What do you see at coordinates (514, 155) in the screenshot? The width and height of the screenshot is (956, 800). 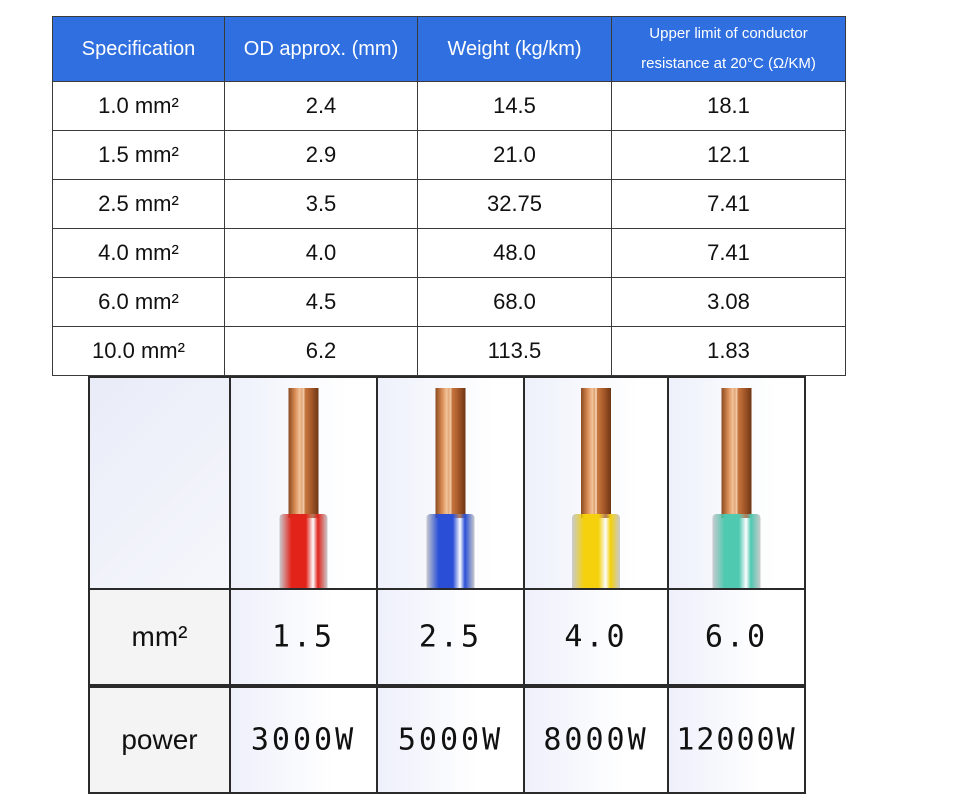 I see `cell-weight: 21.0` at bounding box center [514, 155].